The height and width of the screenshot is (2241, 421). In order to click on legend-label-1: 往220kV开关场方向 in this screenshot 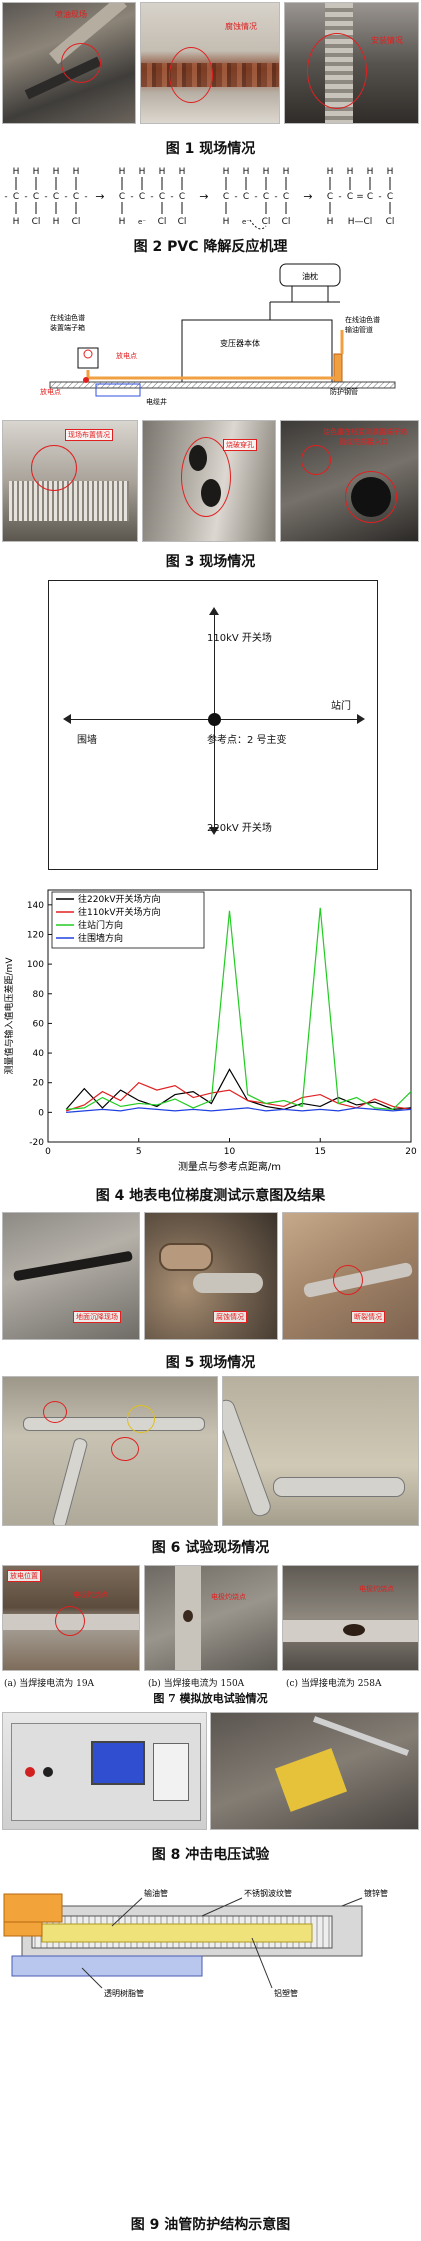, I will do `click(119, 899)`.